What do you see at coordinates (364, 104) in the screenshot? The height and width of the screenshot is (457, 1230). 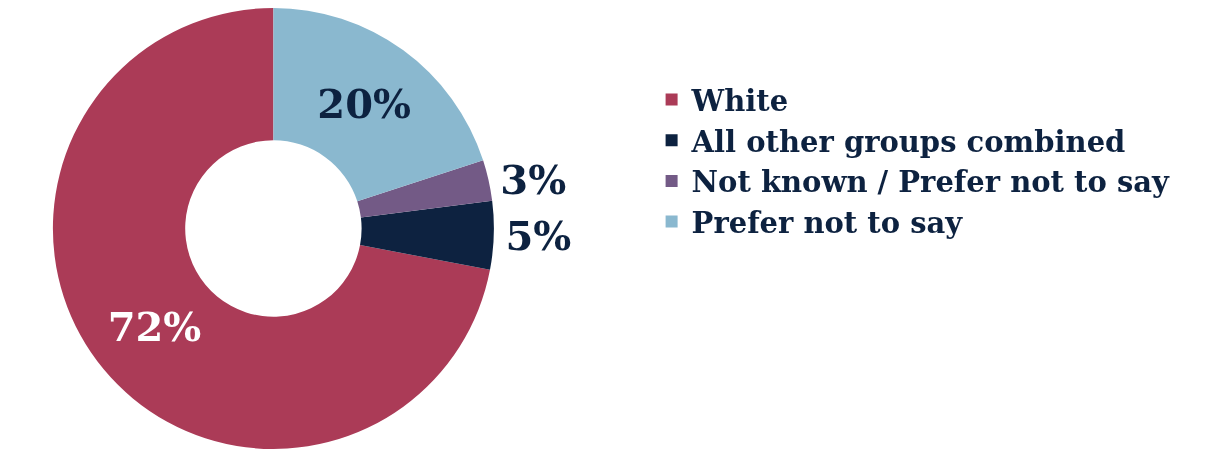 I see `data-label: 20%` at bounding box center [364, 104].